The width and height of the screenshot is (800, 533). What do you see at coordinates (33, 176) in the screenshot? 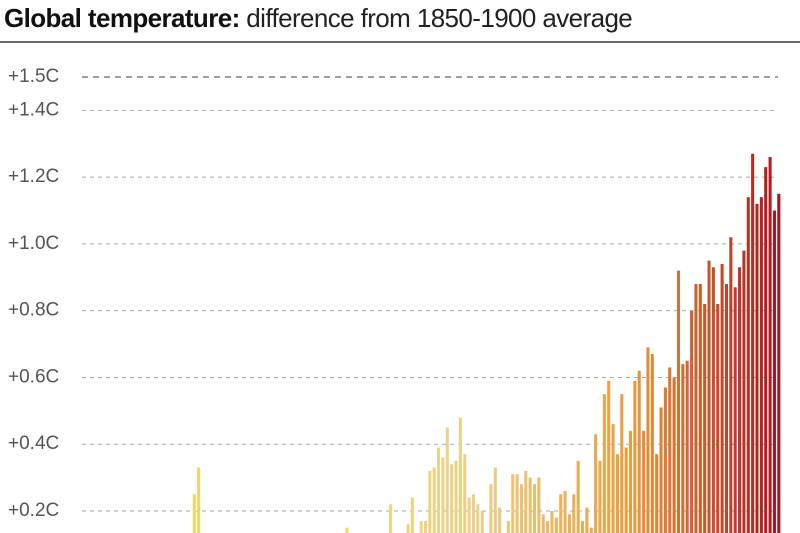
I see `y-tick-label: +1.2C` at bounding box center [33, 176].